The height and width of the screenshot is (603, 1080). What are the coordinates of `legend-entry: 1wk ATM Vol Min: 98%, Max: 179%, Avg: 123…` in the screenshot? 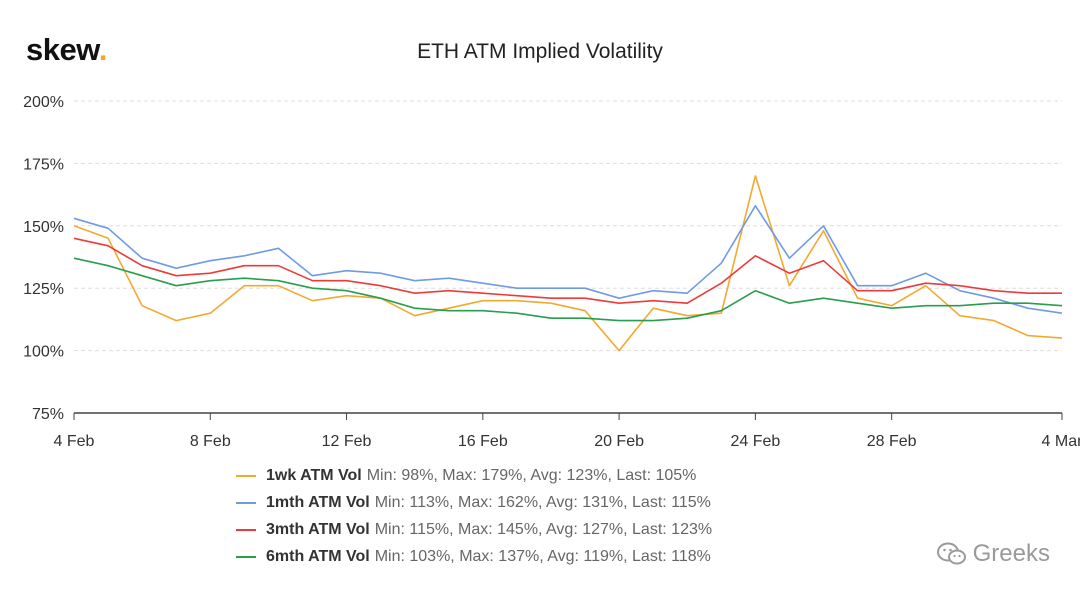 It's located at (474, 475).